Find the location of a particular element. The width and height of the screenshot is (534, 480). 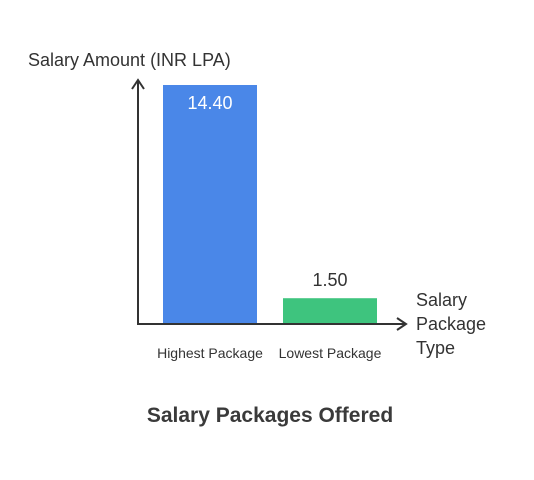

x-axis-title-line-3: Type is located at coordinates (435, 348).